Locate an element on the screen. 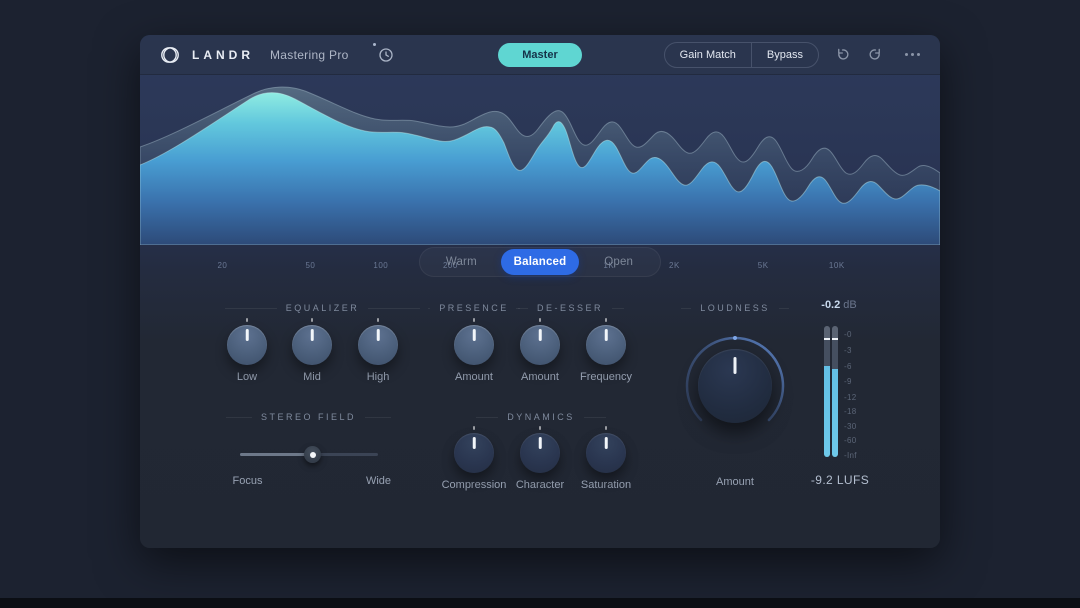 The image size is (1080, 608). more-menu-button is located at coordinates (912, 54).